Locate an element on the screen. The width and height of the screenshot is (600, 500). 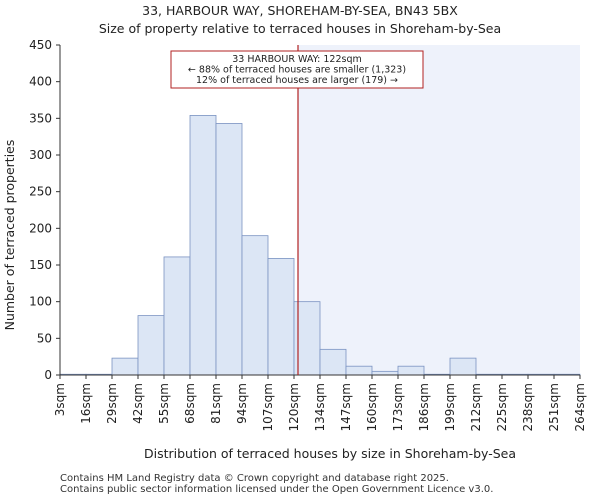
x-tick-label: 55sqm is located at coordinates (164, 403).